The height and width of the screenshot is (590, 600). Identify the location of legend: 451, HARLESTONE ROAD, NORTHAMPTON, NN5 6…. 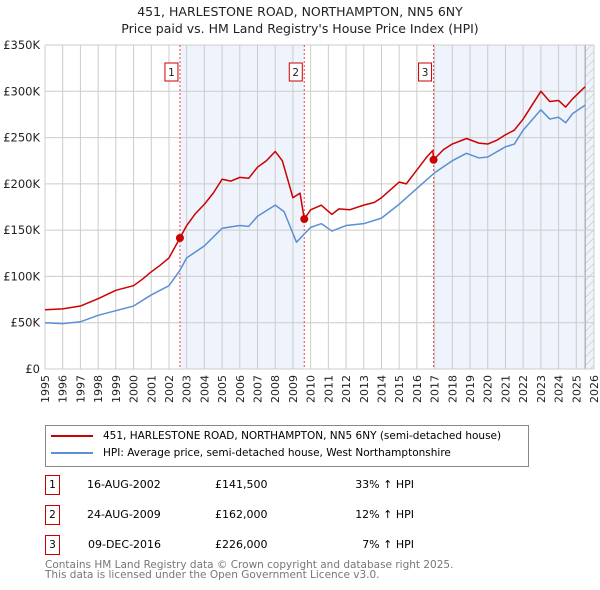
(287, 446).